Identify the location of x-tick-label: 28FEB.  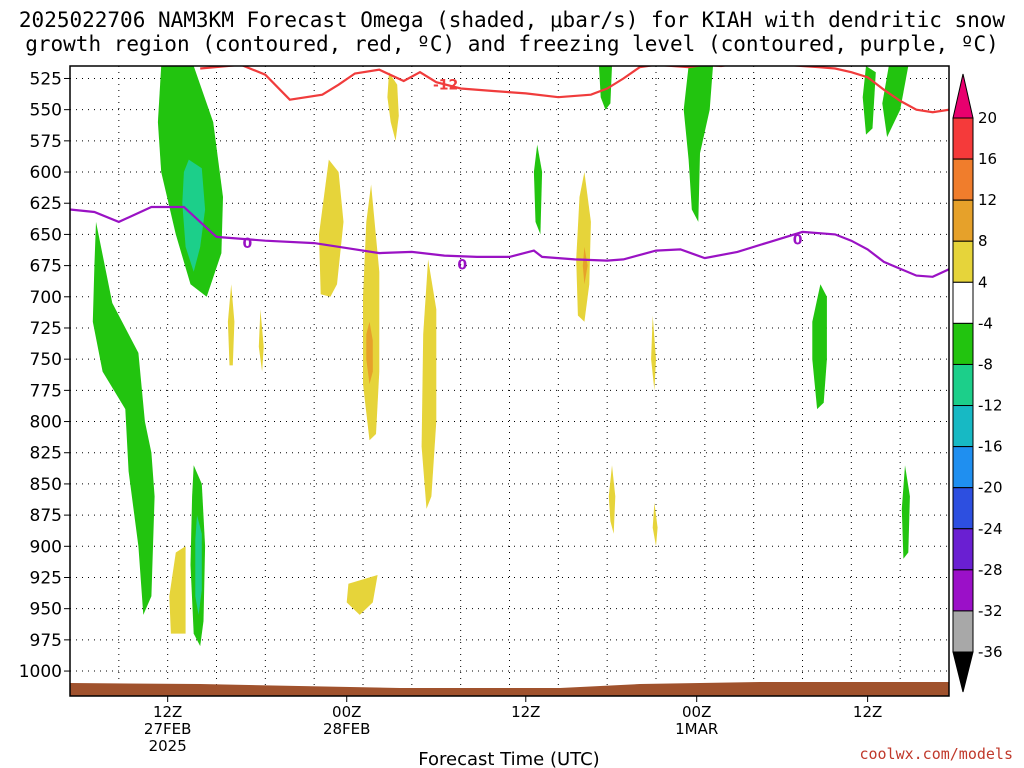
(346, 729).